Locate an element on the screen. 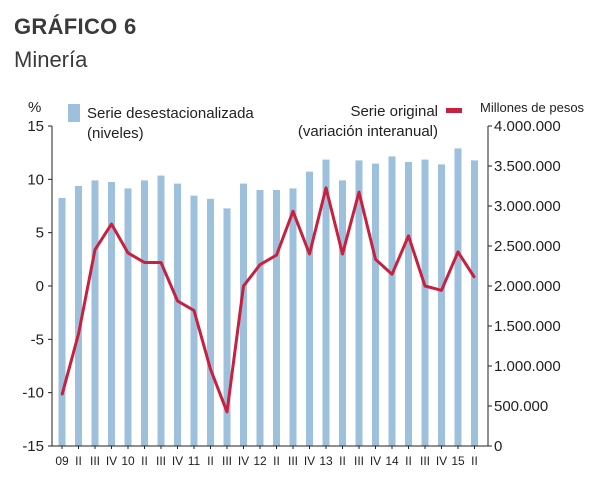  x-tick-label-13: II is located at coordinates (276, 461).